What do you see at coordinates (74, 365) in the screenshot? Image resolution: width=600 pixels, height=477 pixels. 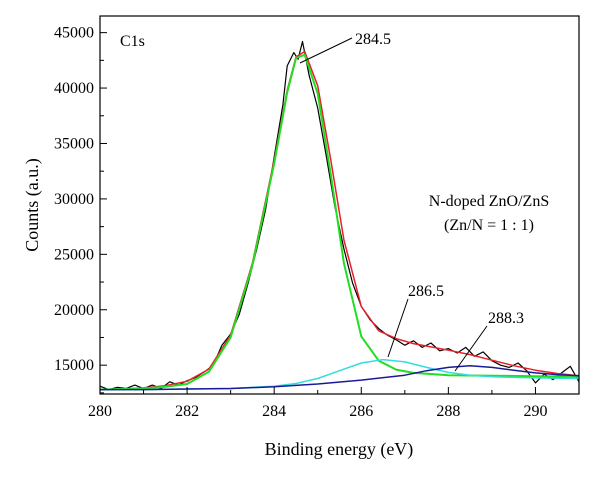 I see `y-tick-label: 15000` at bounding box center [74, 365].